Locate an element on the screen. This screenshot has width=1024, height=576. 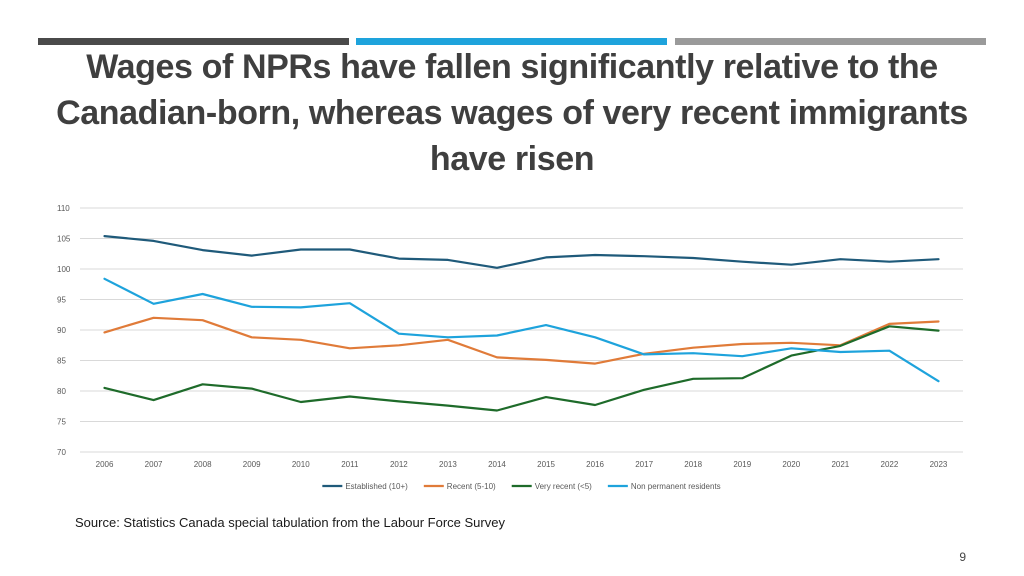
x-tick-label: 2017 is located at coordinates (644, 464).